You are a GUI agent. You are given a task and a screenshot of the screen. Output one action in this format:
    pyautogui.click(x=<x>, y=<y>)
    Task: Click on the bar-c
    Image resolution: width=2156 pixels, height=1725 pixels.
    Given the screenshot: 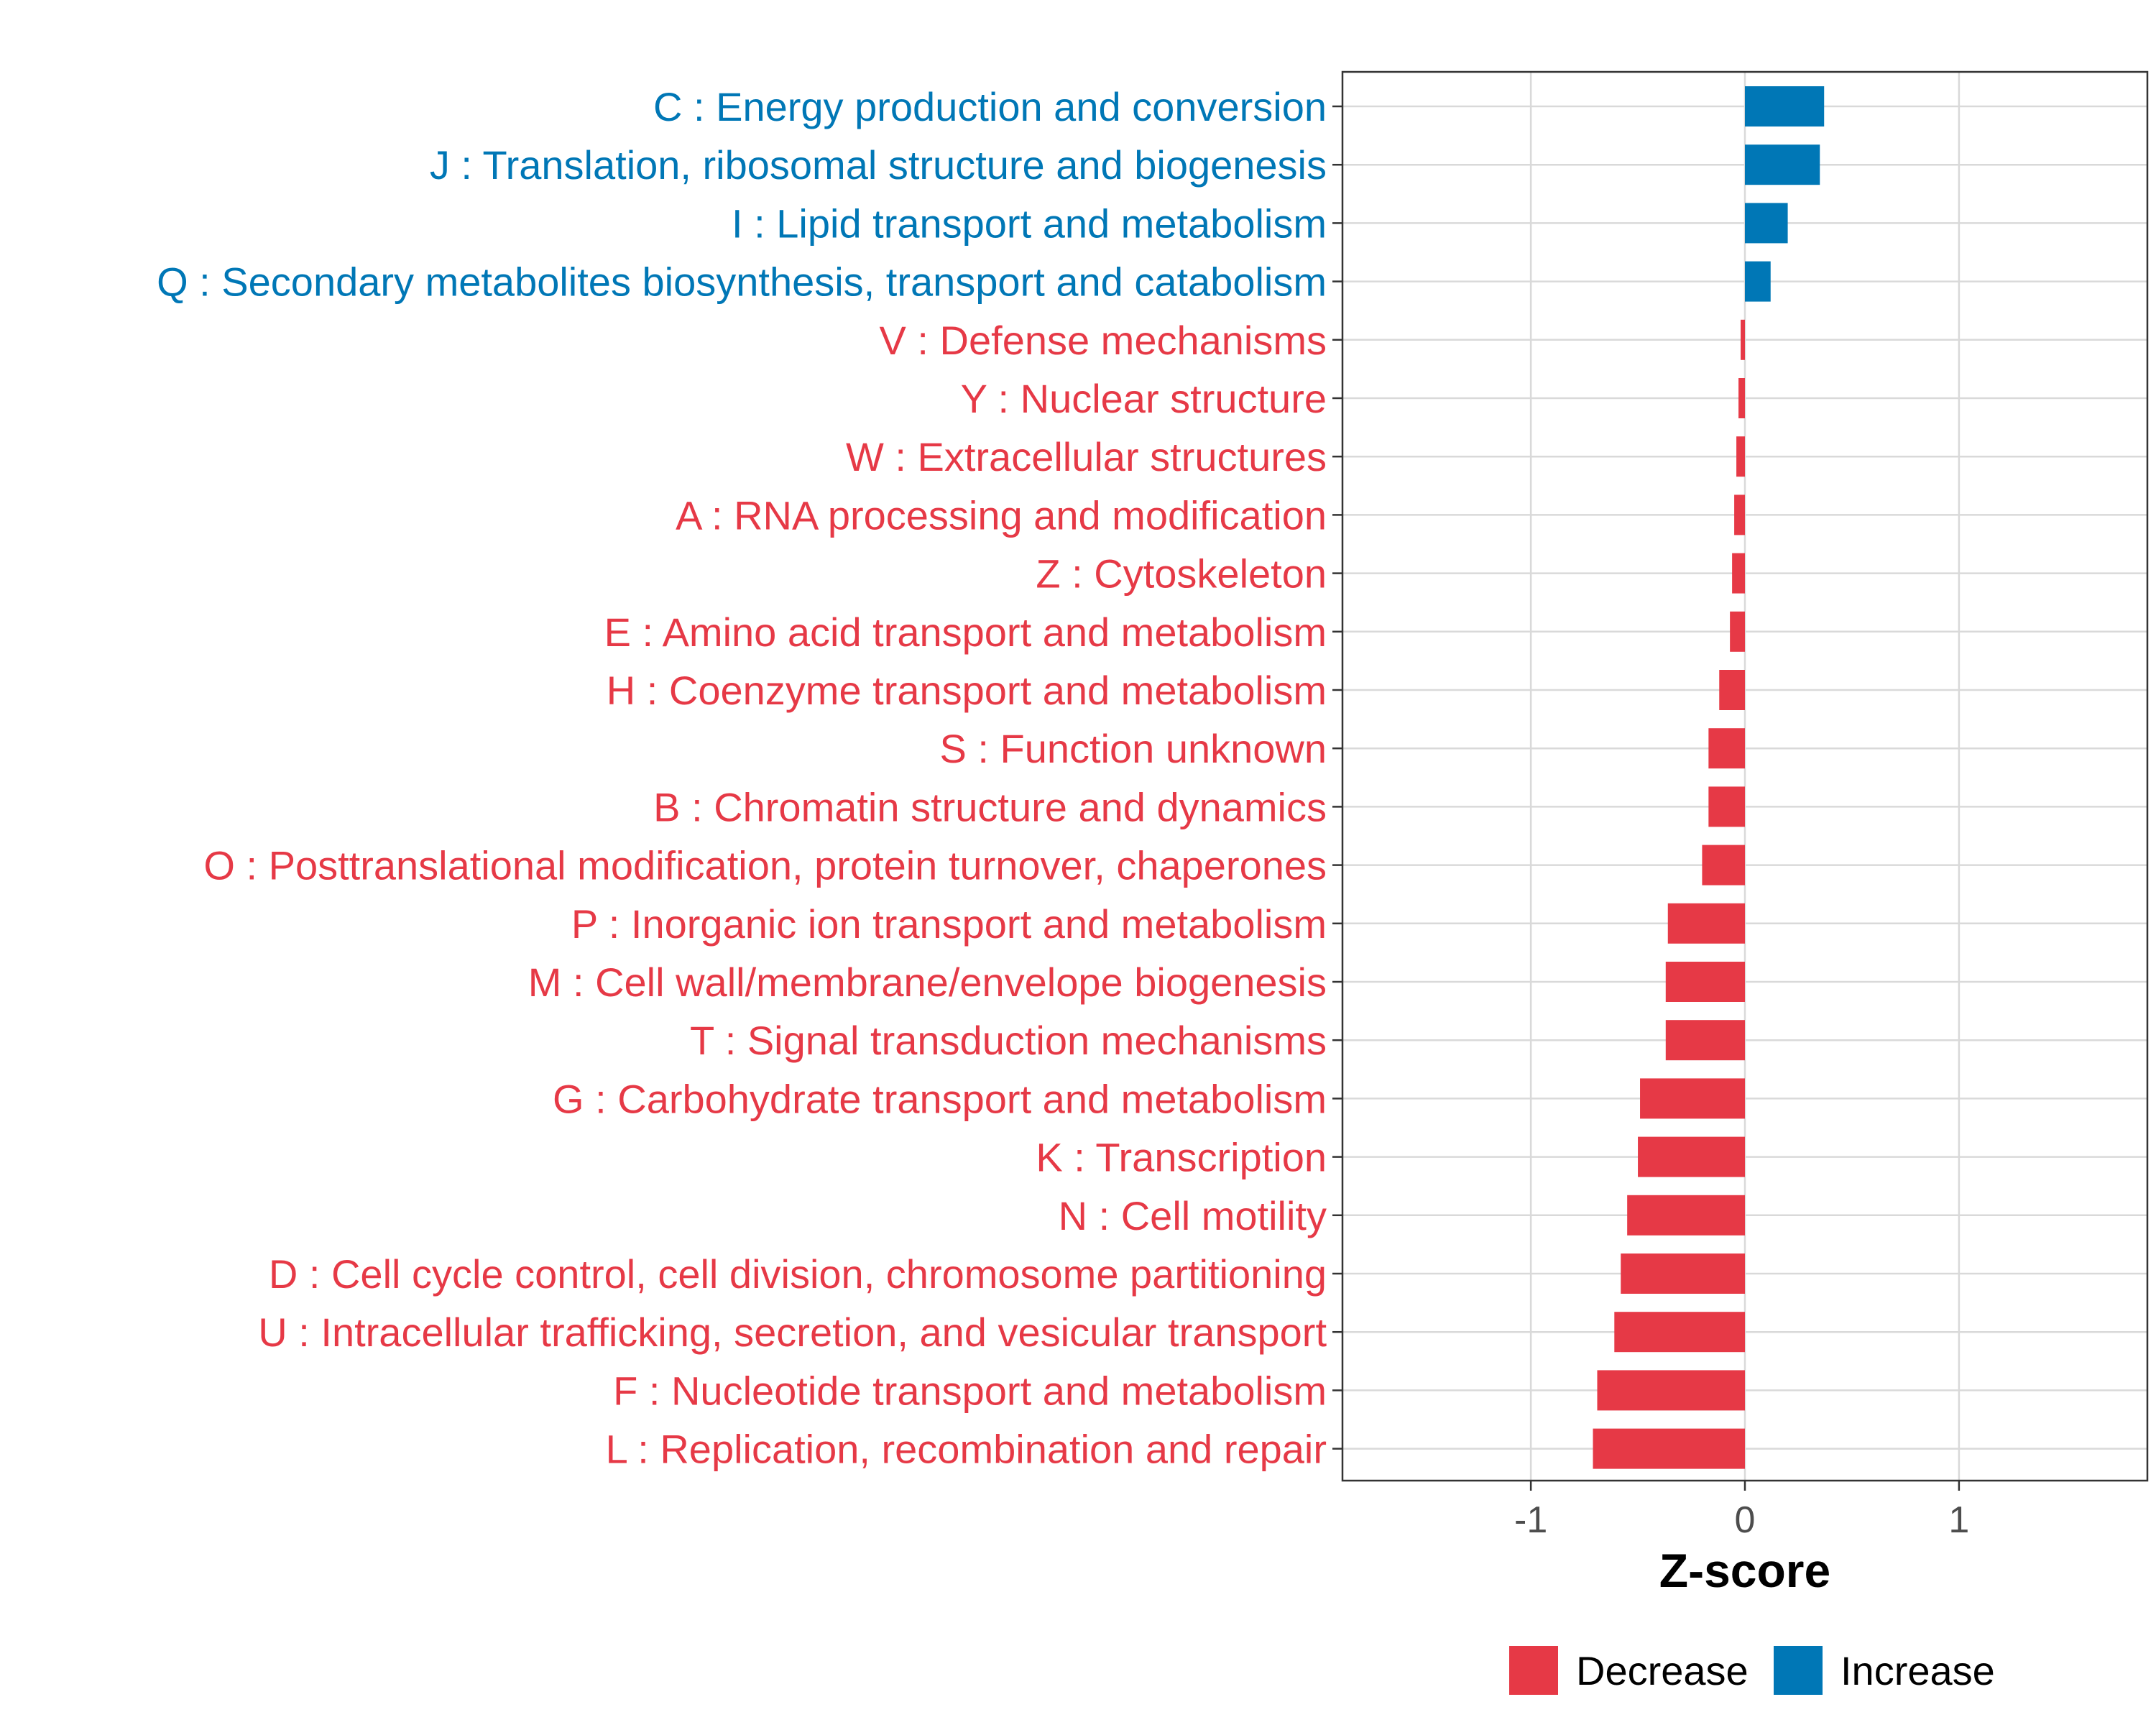 What is the action you would take?
    pyautogui.click(x=1785, y=106)
    